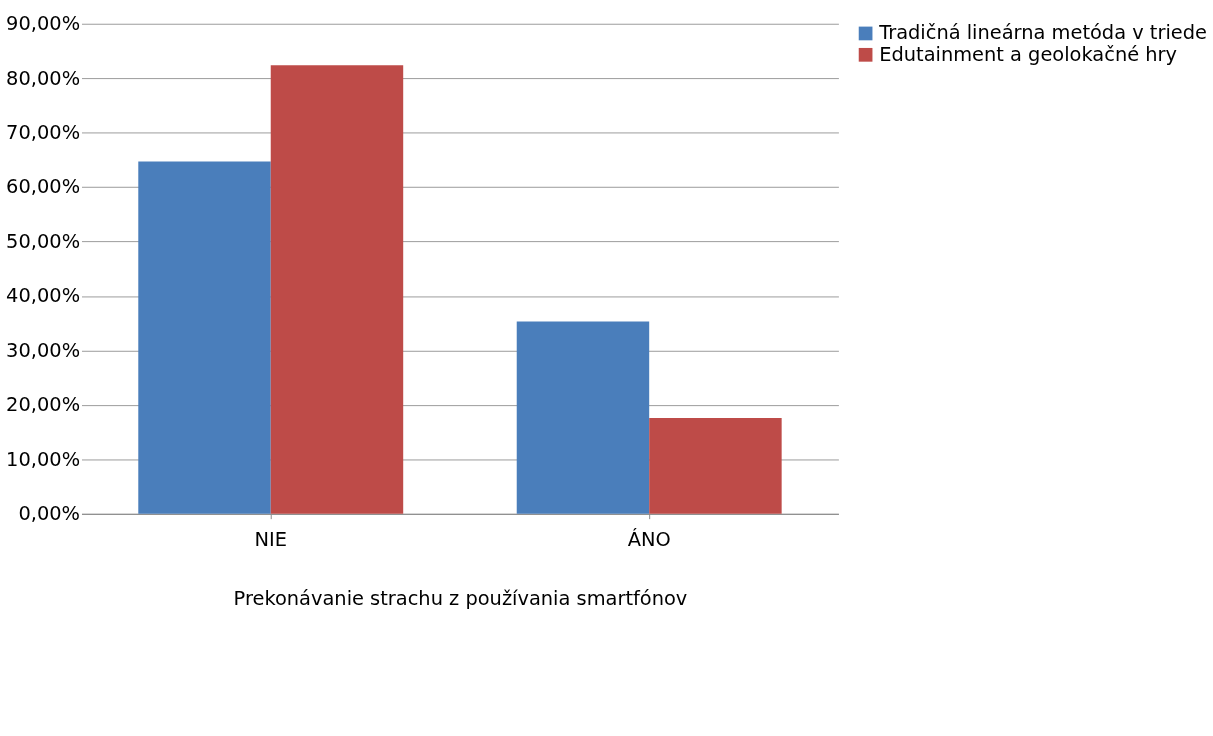 Image resolution: width=1213 pixels, height=736 pixels. What do you see at coordinates (270, 540) in the screenshot?
I see `x-tick-label: NIE` at bounding box center [270, 540].